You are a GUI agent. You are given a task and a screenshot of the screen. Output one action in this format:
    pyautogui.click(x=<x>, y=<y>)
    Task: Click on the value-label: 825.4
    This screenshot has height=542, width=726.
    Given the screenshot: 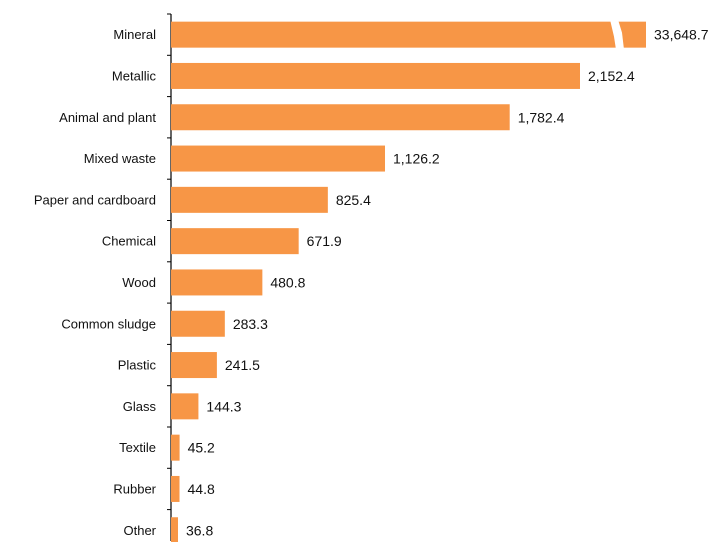 What is the action you would take?
    pyautogui.click(x=353, y=200)
    